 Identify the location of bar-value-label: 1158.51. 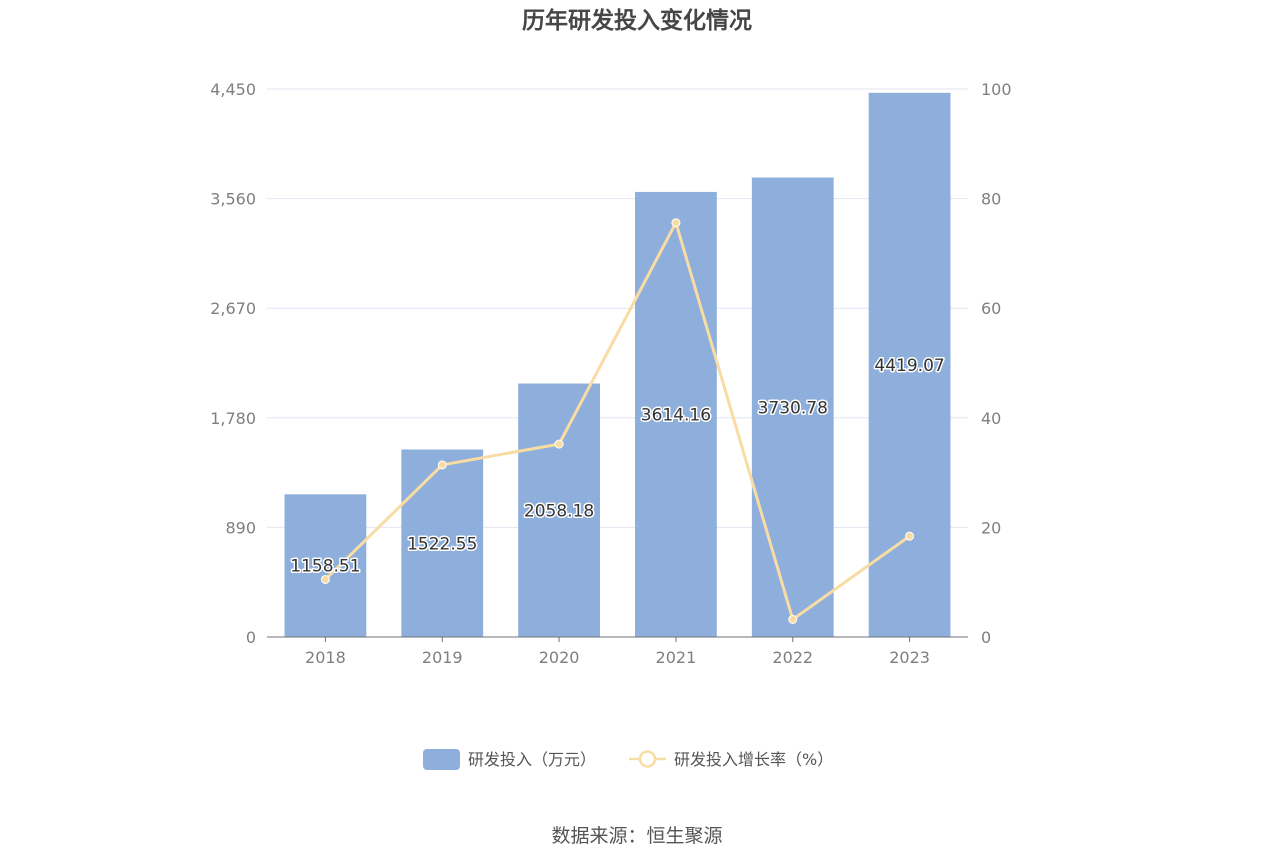
(325, 567).